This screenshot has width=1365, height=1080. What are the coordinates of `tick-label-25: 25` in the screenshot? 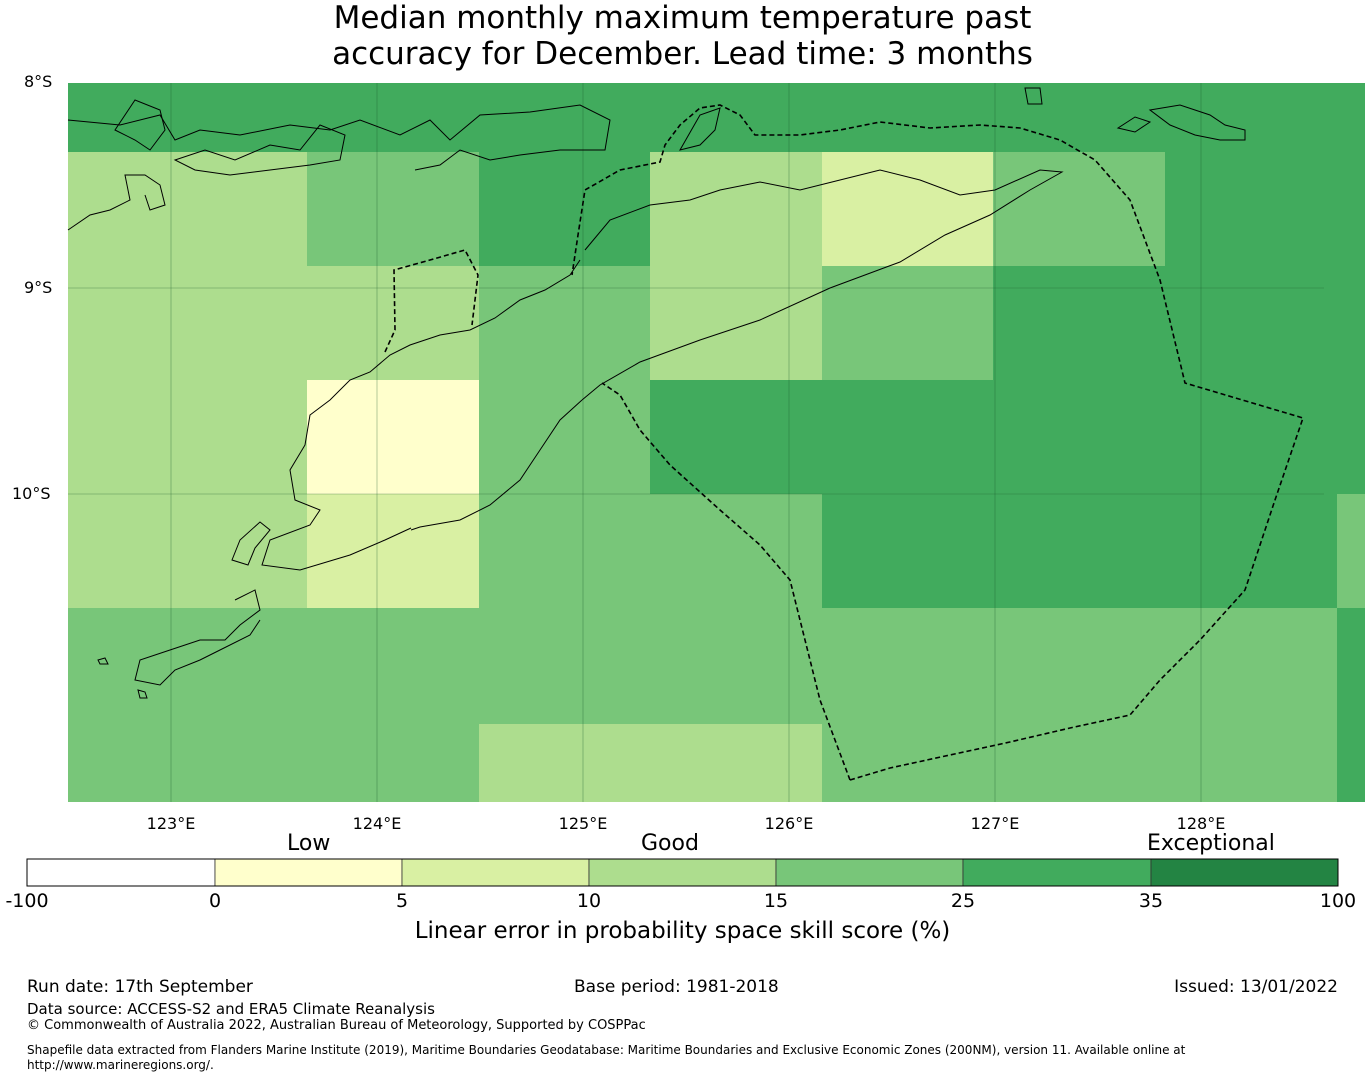 It's located at (963, 901).